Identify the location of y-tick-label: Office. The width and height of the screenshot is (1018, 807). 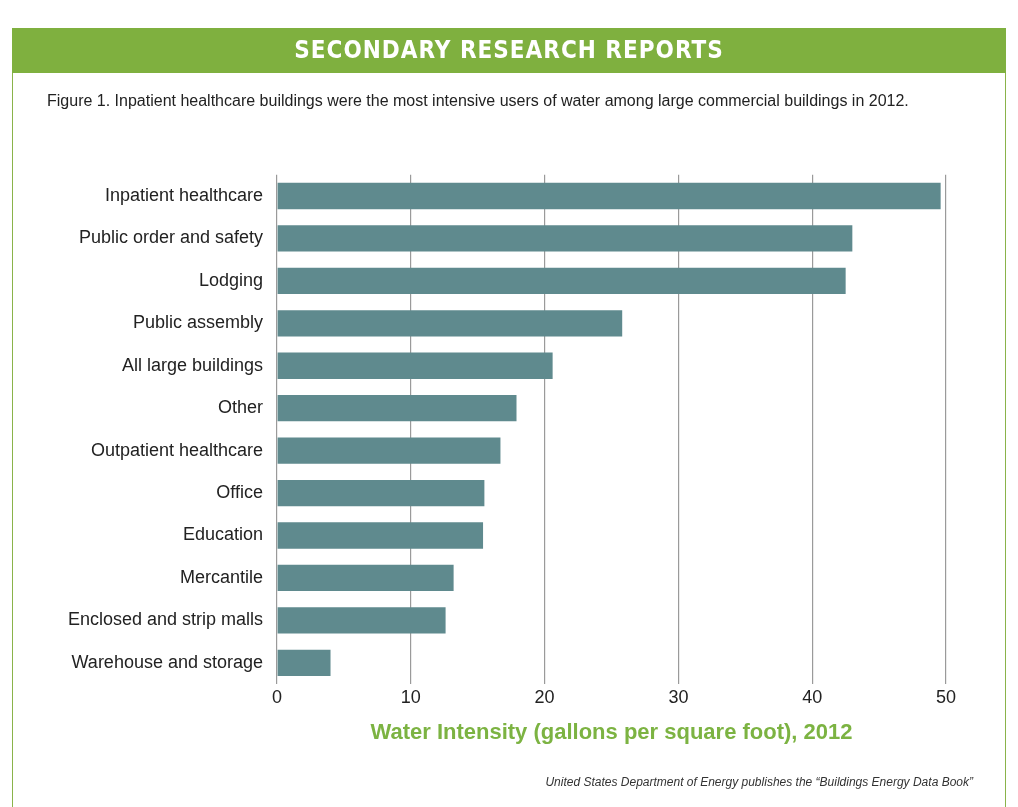
(239, 492).